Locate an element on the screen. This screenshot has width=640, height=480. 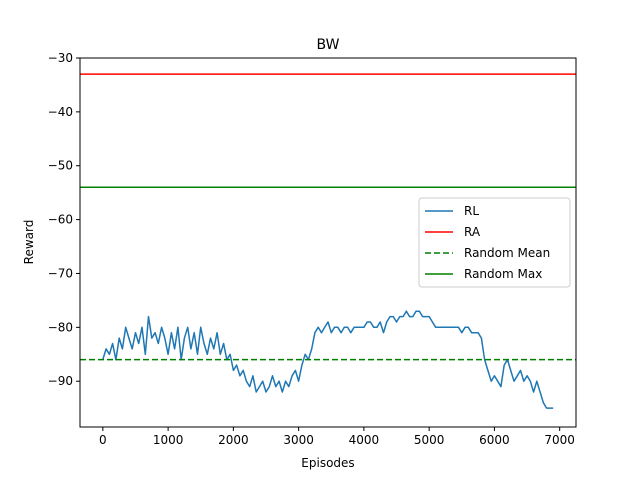
y-tick-label: −90 is located at coordinates (60, 381).